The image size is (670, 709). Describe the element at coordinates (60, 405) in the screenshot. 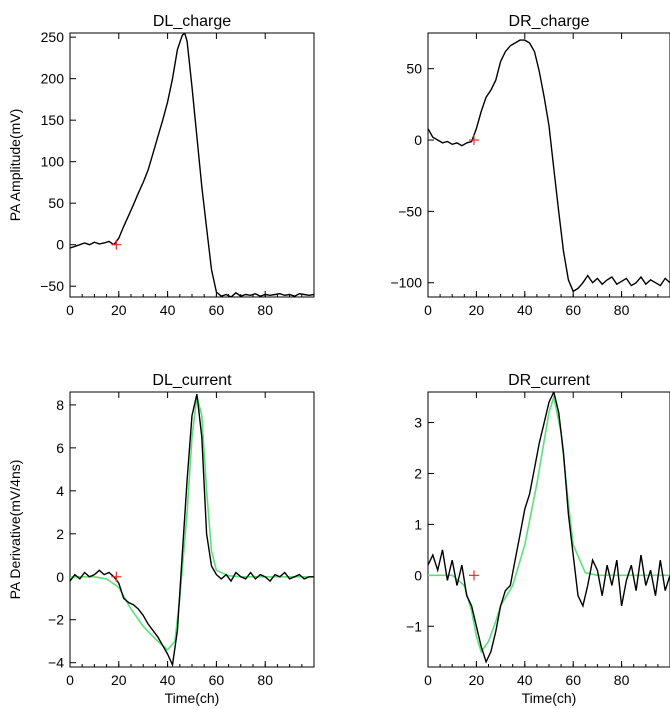

I see `y-tick-label: 8` at that location.